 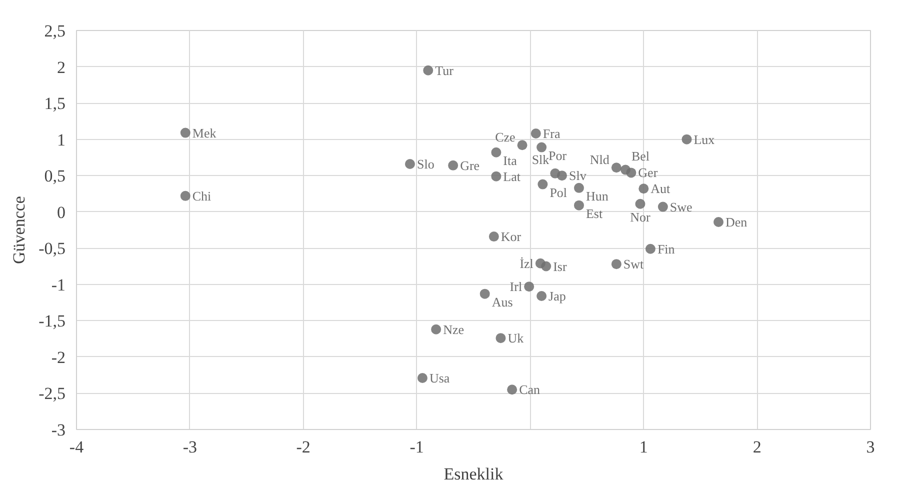 What do you see at coordinates (453, 329) in the screenshot?
I see `series-label: Nze` at bounding box center [453, 329].